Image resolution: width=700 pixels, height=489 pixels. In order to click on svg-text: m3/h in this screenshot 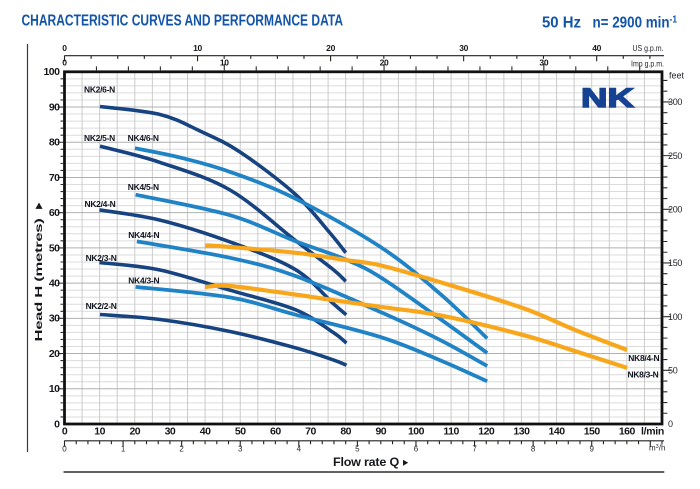, I will do `click(657, 448)`.